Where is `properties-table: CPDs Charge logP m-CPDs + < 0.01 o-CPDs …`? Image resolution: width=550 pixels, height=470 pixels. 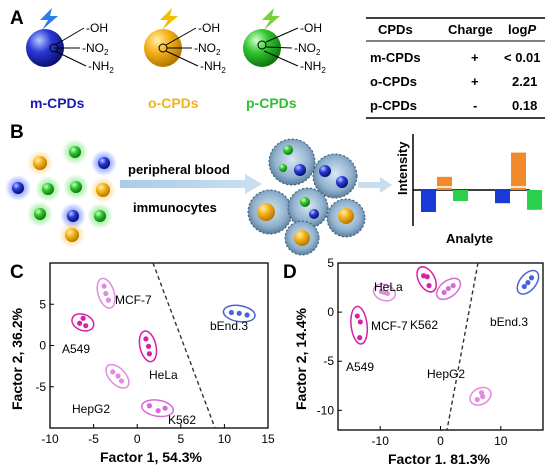
properties-table: CPDs Charge logP m-CPDs + < 0.01 o-CPDs … is located at coordinates (455, 68).